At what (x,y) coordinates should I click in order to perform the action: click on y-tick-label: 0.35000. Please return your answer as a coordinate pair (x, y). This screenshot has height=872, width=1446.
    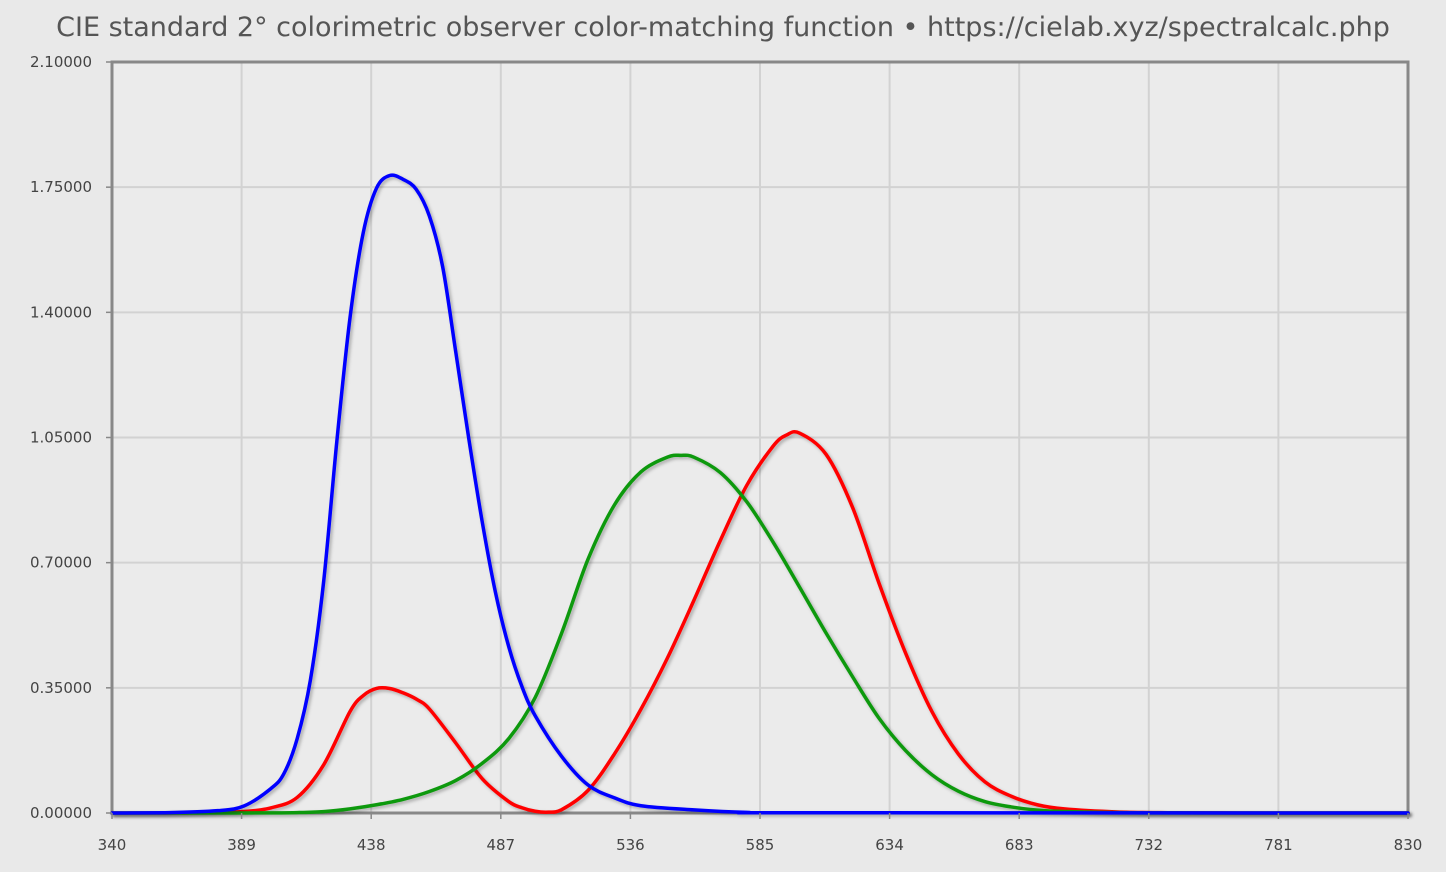
    Looking at the image, I should click on (61, 688).